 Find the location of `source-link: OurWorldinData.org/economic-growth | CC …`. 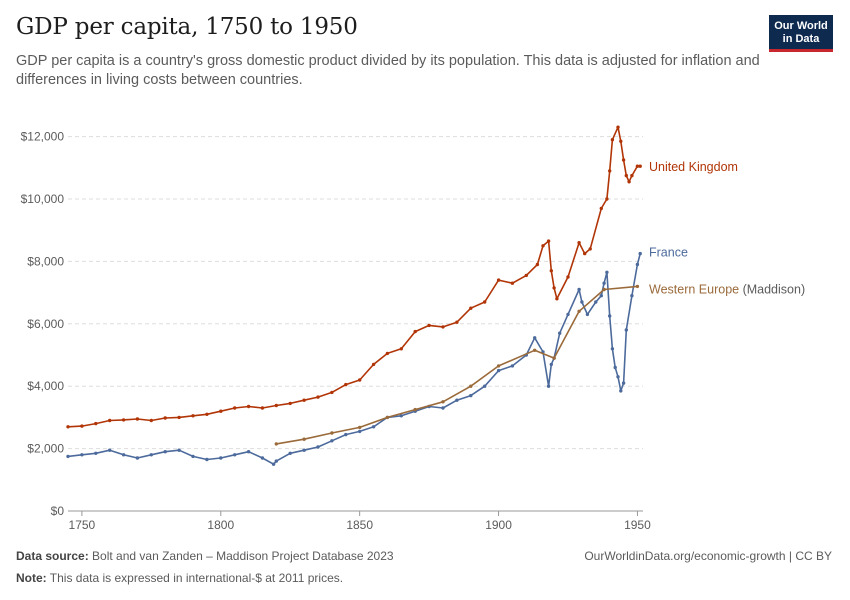

source-link: OurWorldinData.org/economic-growth | CC … is located at coordinates (708, 556).